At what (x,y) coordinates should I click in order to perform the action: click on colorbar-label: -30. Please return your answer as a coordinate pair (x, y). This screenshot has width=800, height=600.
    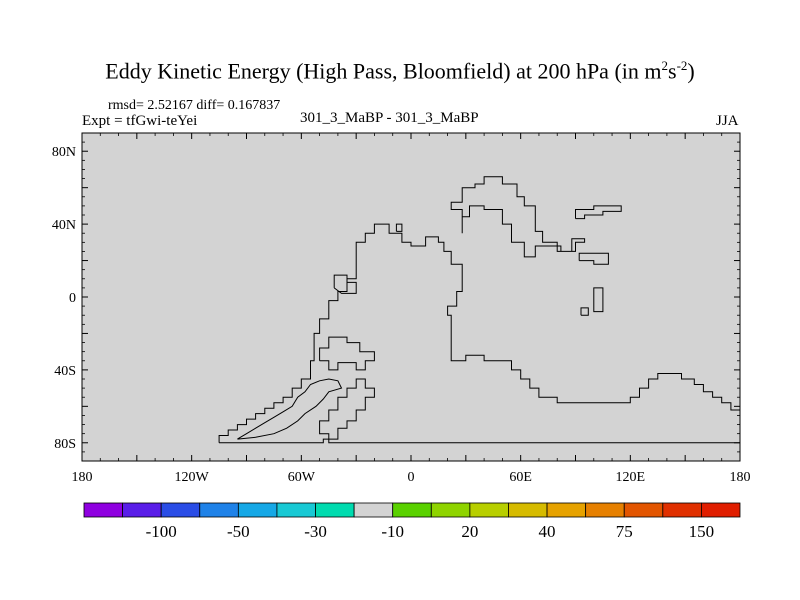
    Looking at the image, I should click on (315, 531).